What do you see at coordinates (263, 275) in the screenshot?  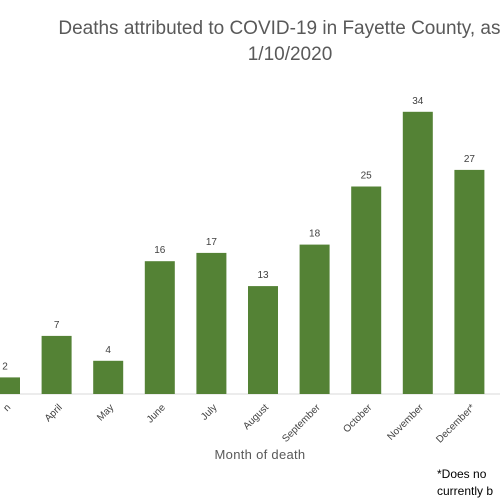 I see `value-label-august: 13` at bounding box center [263, 275].